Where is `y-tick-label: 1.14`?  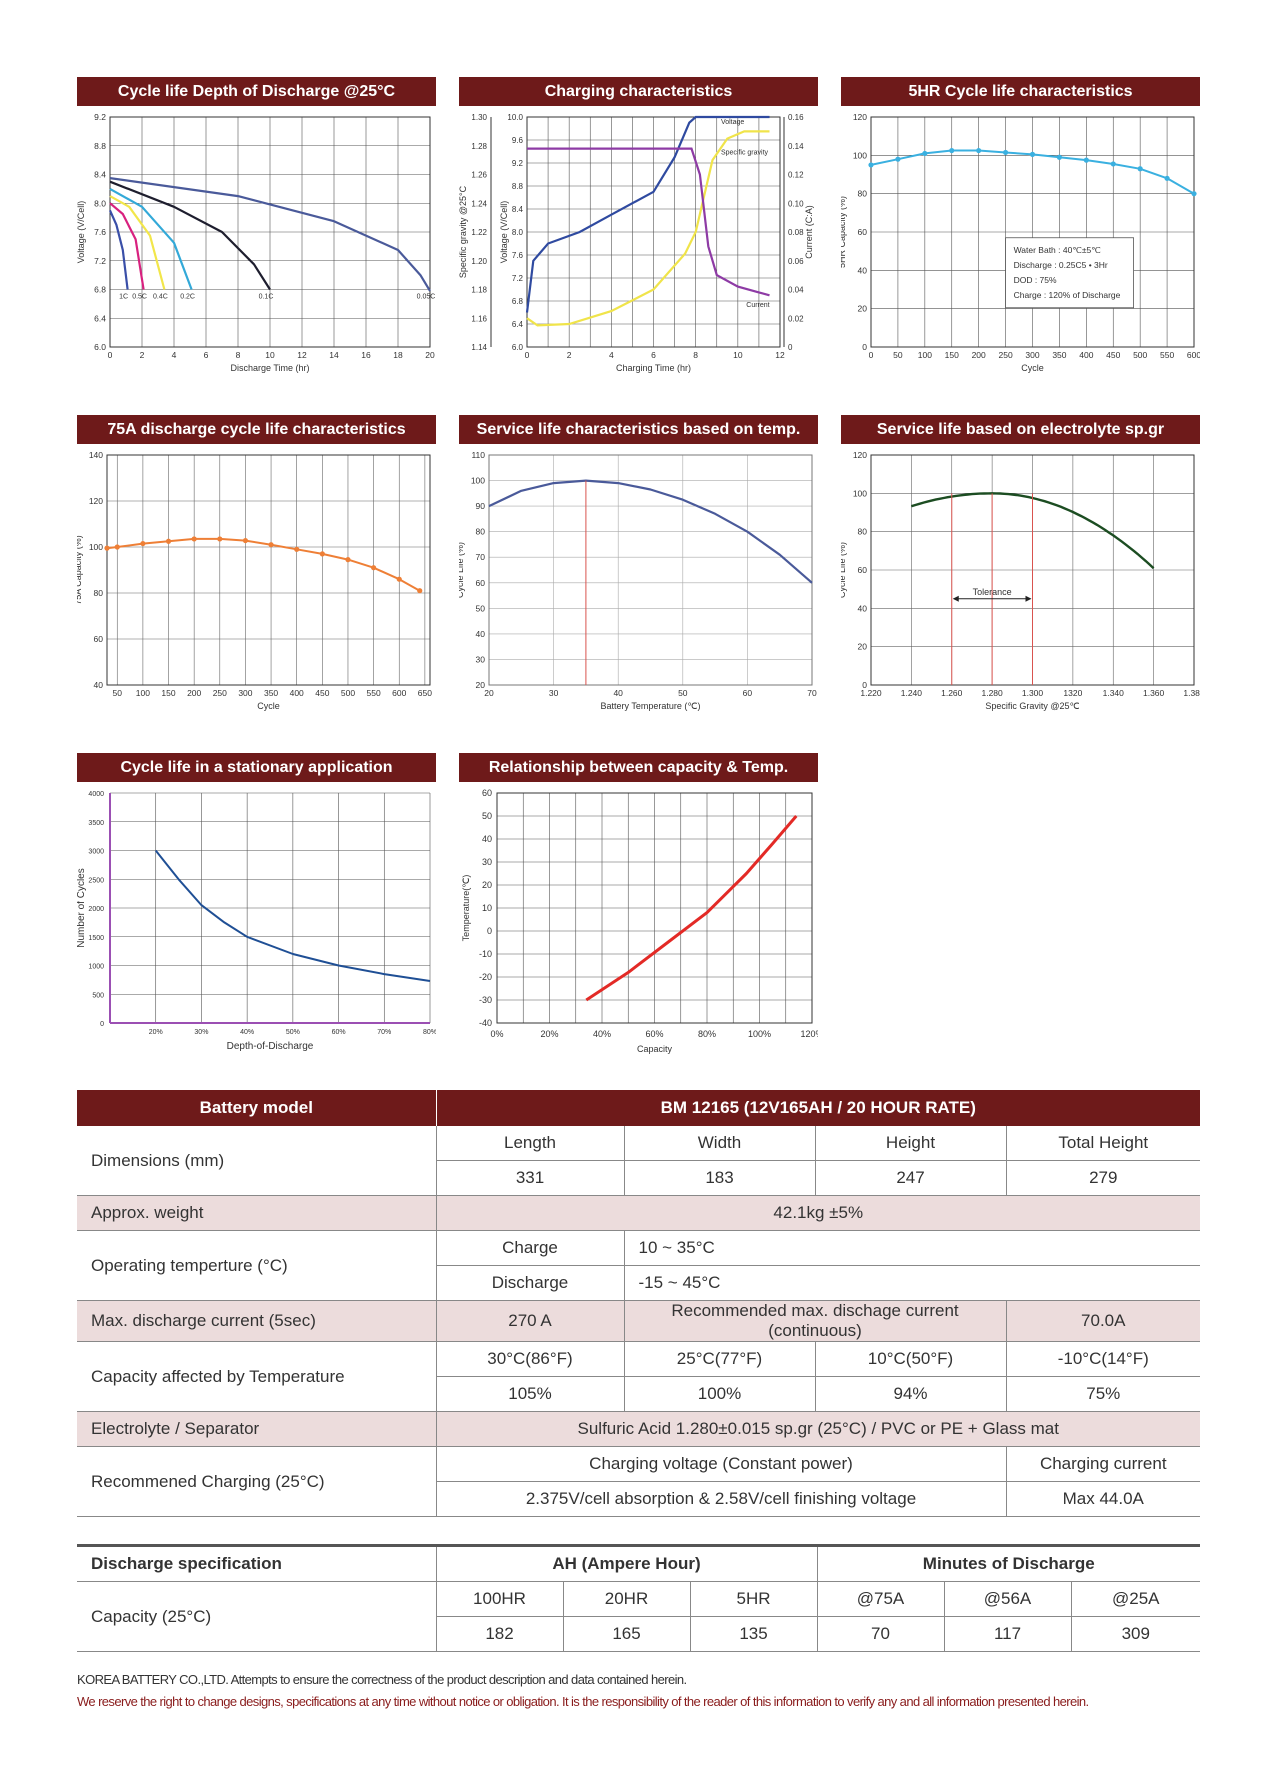
y-tick-label: 1.14 is located at coordinates (479, 347).